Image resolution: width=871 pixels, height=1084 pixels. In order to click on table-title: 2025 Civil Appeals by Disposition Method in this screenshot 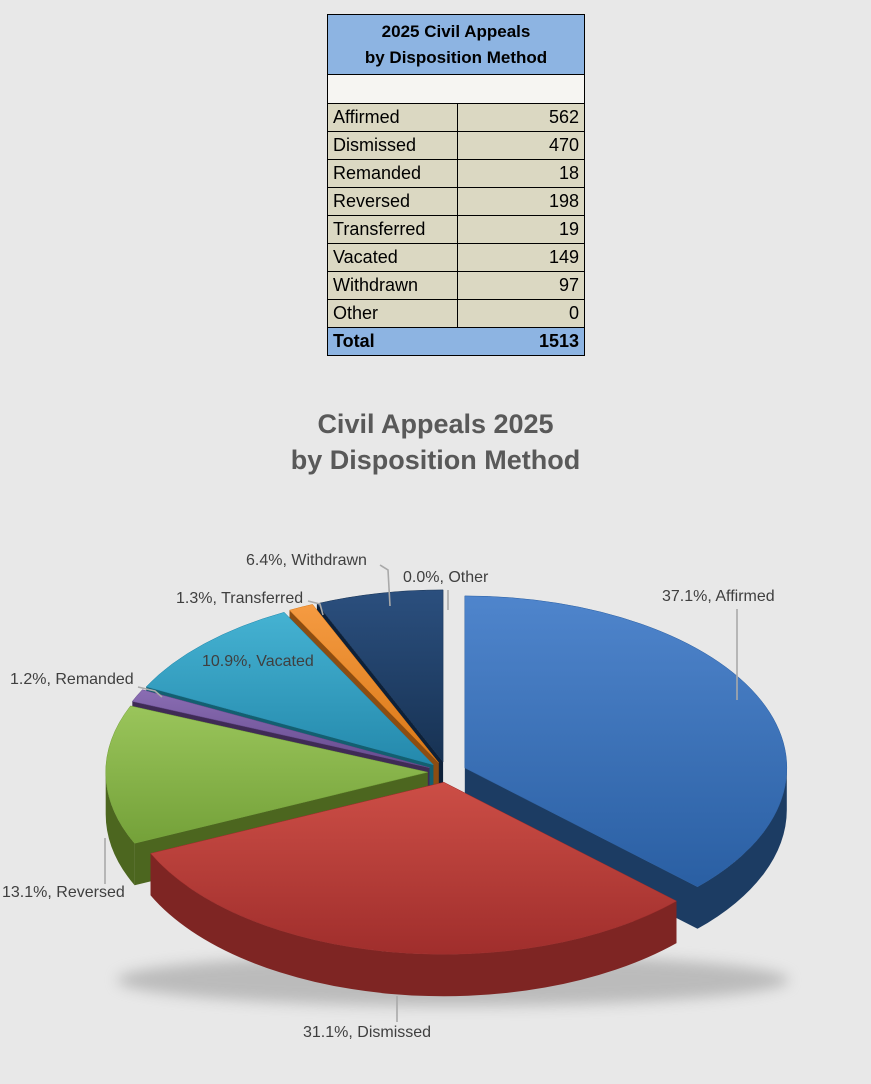, I will do `click(456, 44)`.